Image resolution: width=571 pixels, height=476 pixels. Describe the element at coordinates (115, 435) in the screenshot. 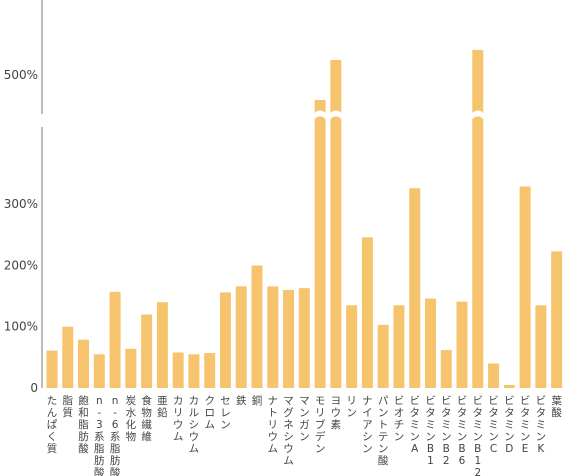

I see `x-tick-label: n -6 系脂肪酸` at that location.